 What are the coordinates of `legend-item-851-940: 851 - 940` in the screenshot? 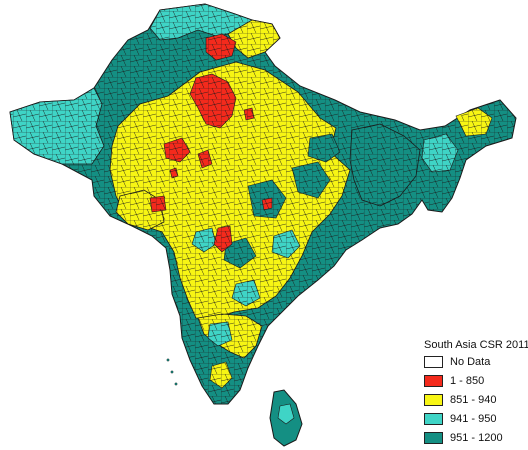 It's located at (476, 399).